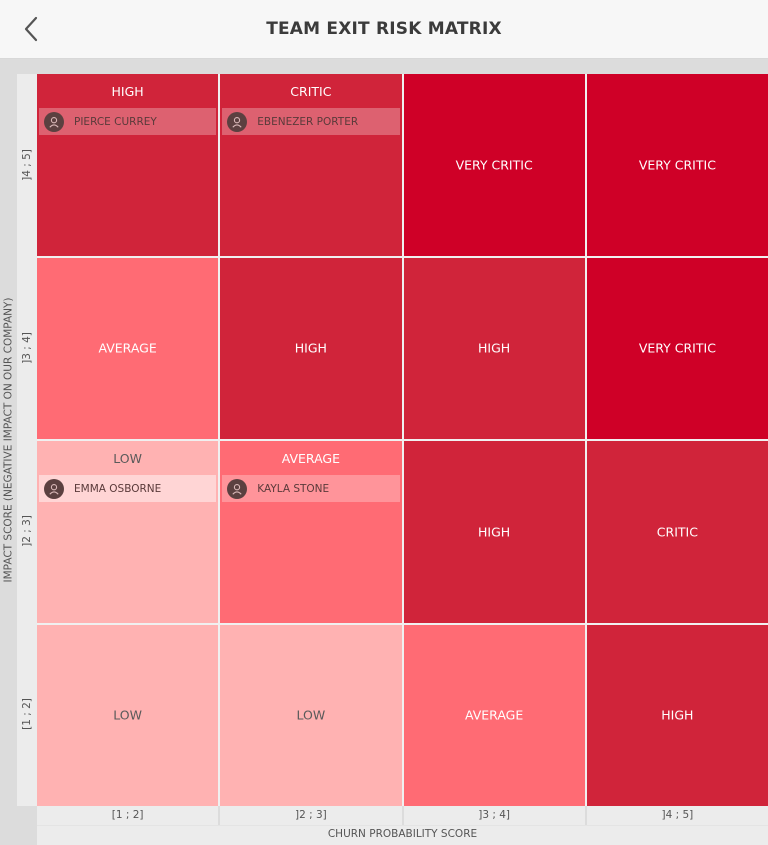 This screenshot has width=768, height=845. What do you see at coordinates (27, 531) in the screenshot?
I see `y-tick: ]2 ; 3]` at bounding box center [27, 531].